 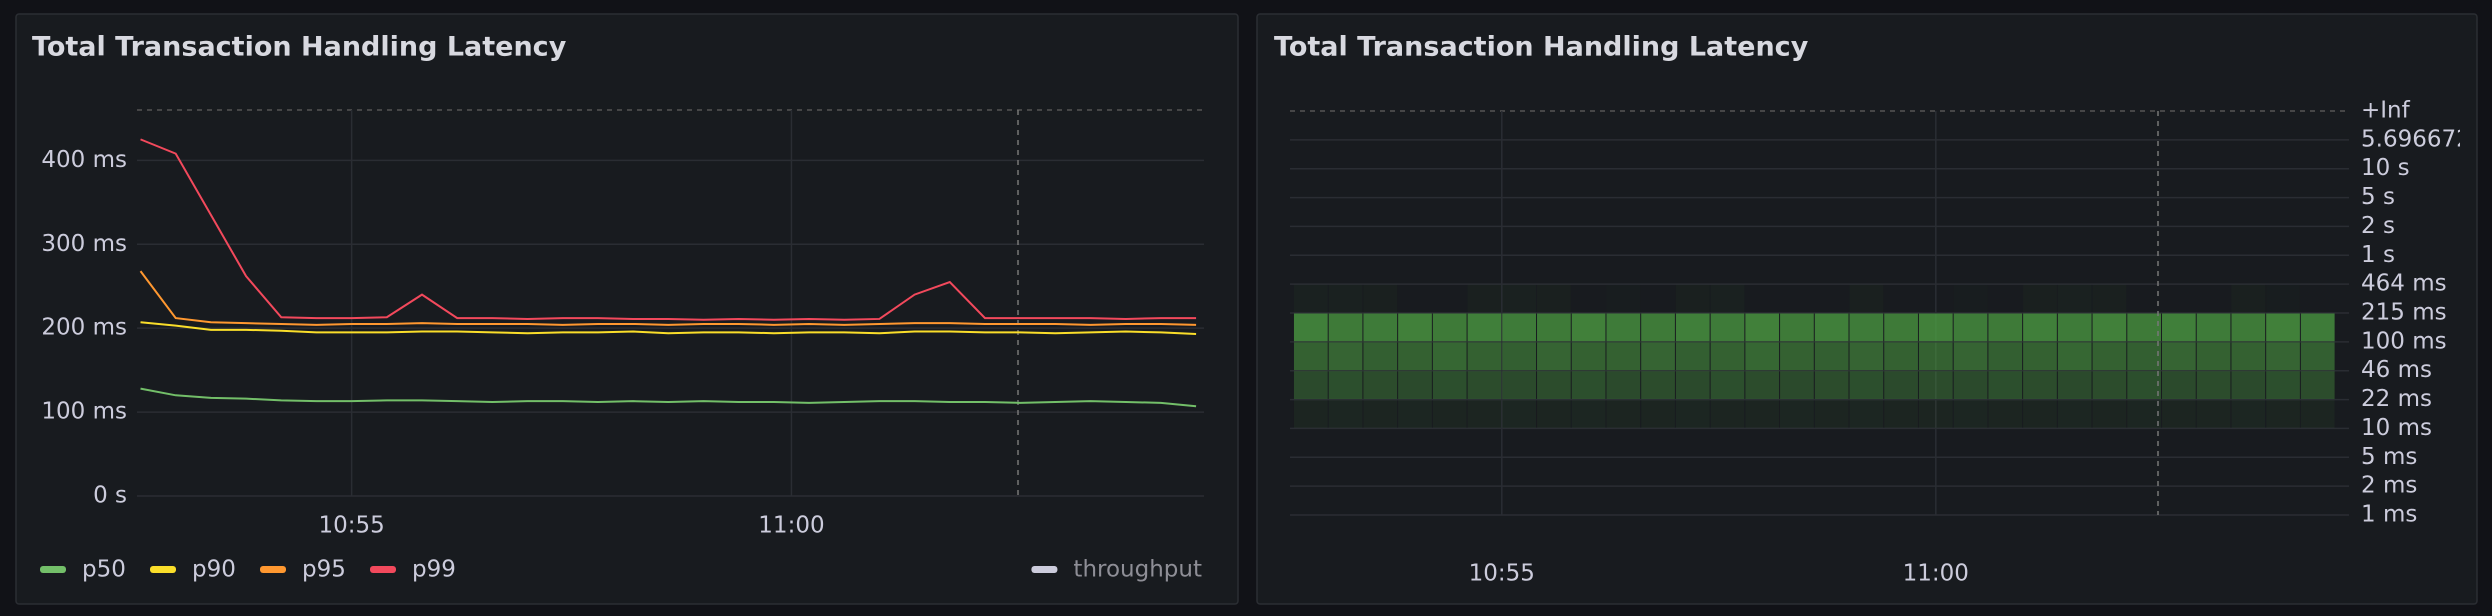 What do you see at coordinates (84, 244) in the screenshot?
I see `y-tick-label: 300 ms` at bounding box center [84, 244].